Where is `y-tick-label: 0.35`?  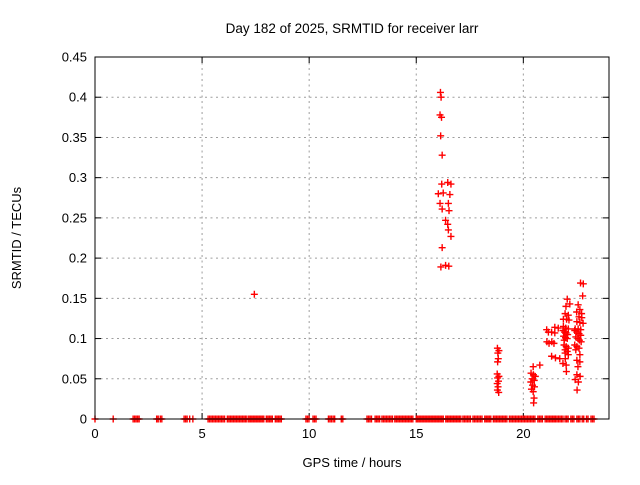
y-tick-label: 0.35 is located at coordinates (74, 137).